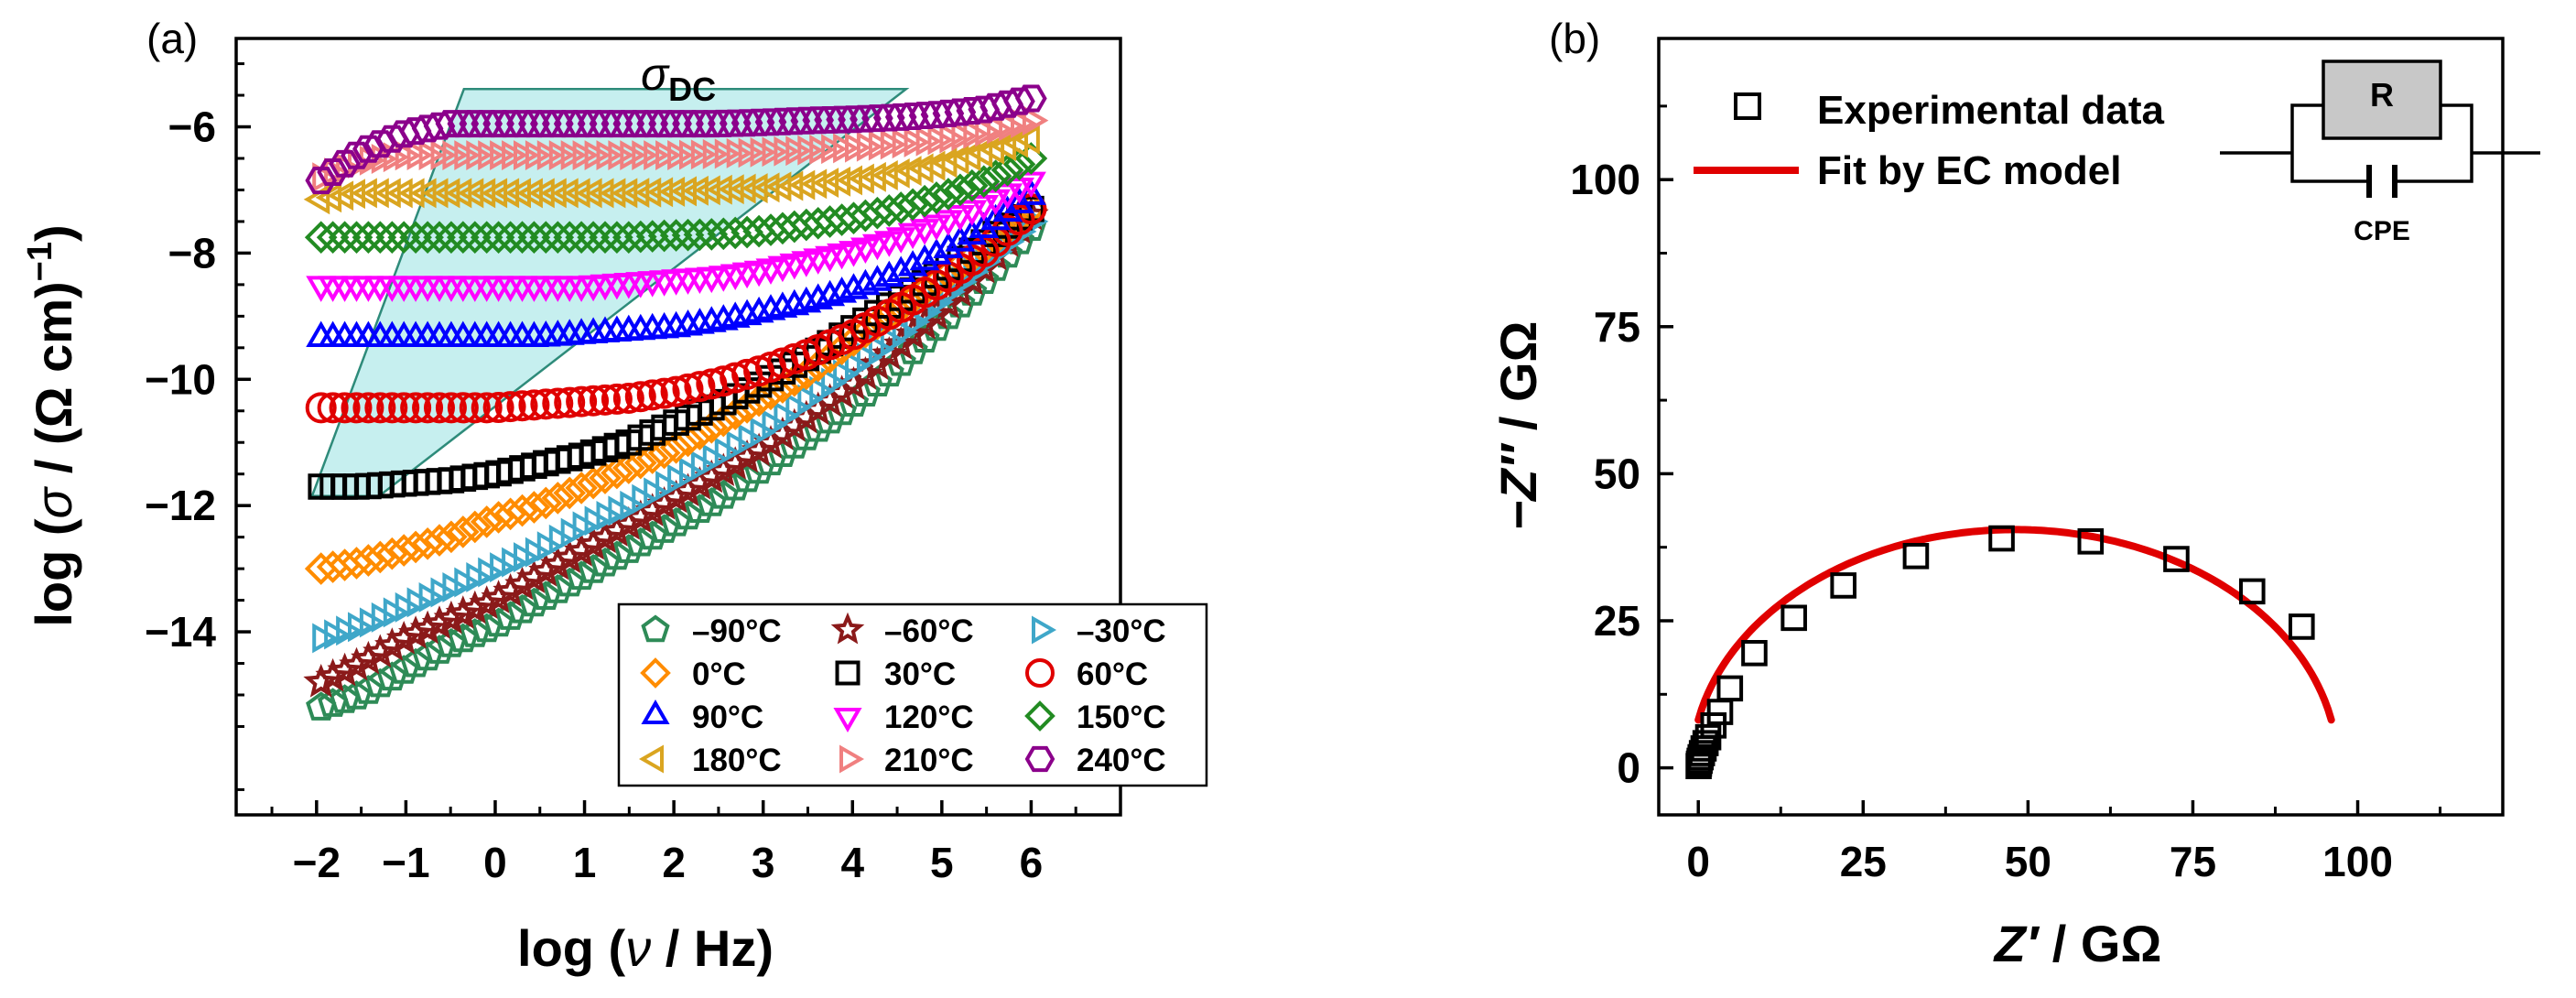 This screenshot has height=998, width=2576. I want to click on legend-box, so click(913, 695).